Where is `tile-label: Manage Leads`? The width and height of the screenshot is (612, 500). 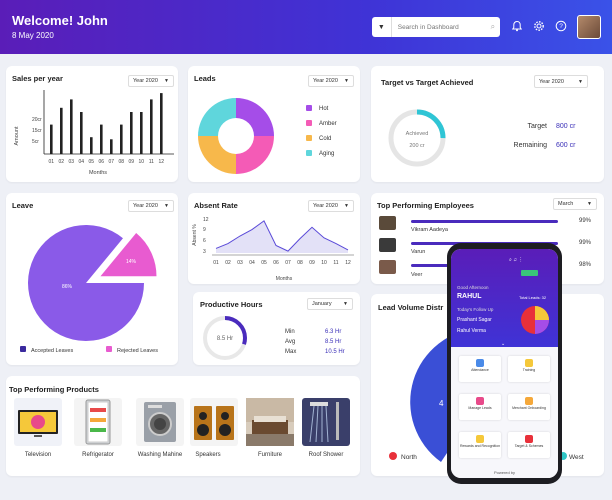 tile-label: Manage Leads is located at coordinates (480, 408).